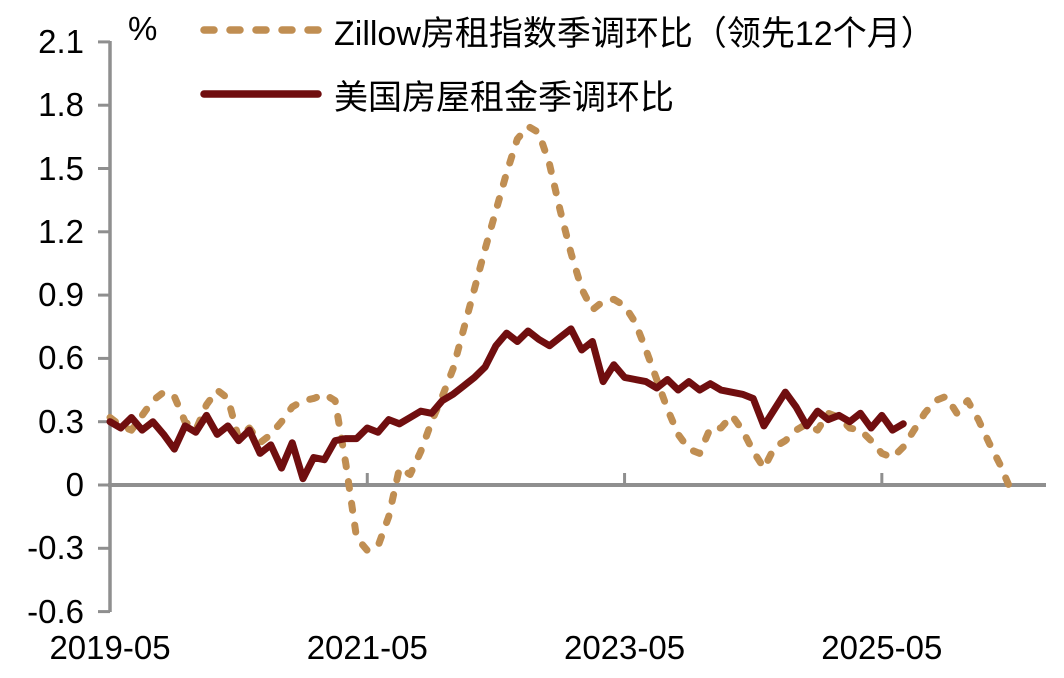 The width and height of the screenshot is (1064, 678). Describe the element at coordinates (61, 358) in the screenshot. I see `y-tick-label: 0.6` at that location.